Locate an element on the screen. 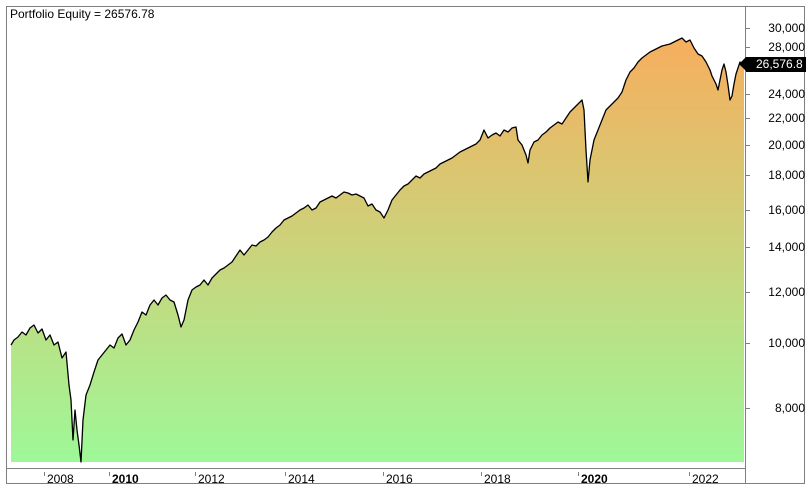 This screenshot has height=497, width=812. y-tick-label: 22,000 is located at coordinates (786, 118).